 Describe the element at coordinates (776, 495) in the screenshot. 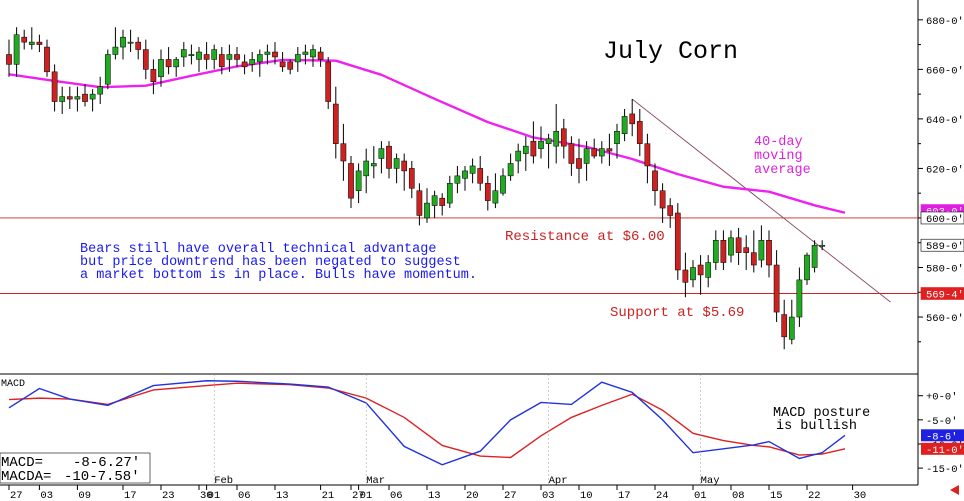

I see `date-tick-label: 15` at that location.